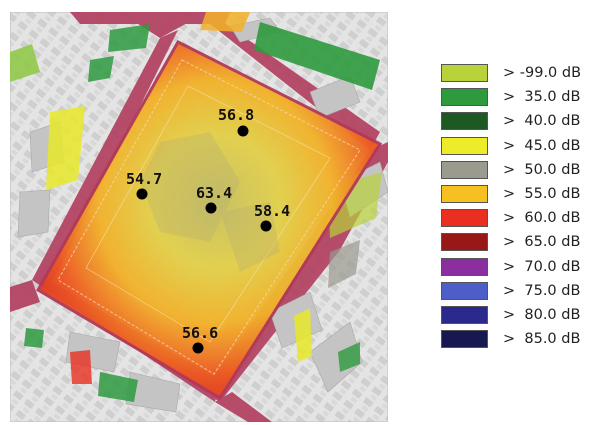 Image resolution: width=590 pixels, height=425 pixels. I want to click on legend-label: > -99.0 dB, so click(542, 73).